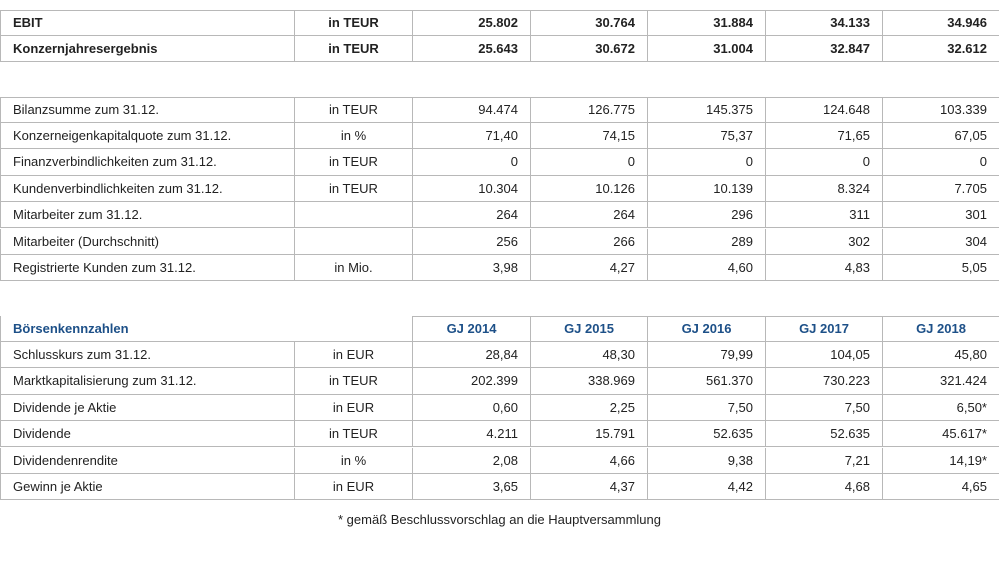 Image resolution: width=999 pixels, height=562 pixels. Describe the element at coordinates (706, 329) in the screenshot. I see `column-header-text: GJ 2016` at that location.